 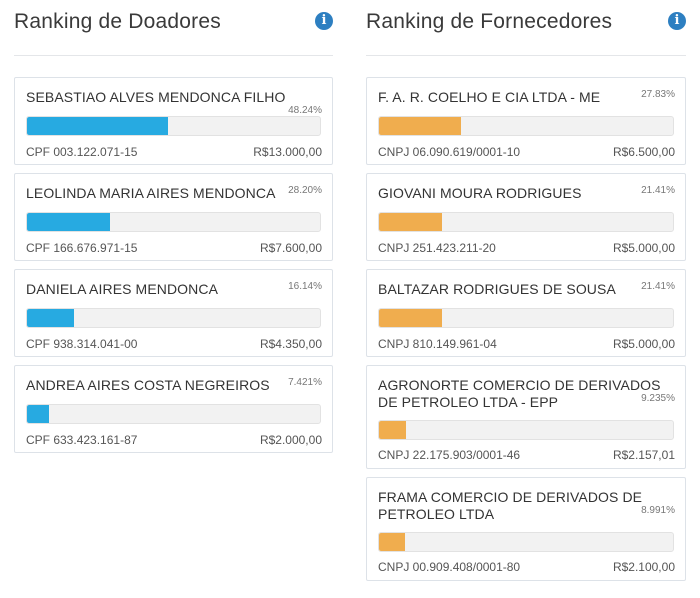 I want to click on supplier-value: R$2.100,00, so click(x=643, y=567).